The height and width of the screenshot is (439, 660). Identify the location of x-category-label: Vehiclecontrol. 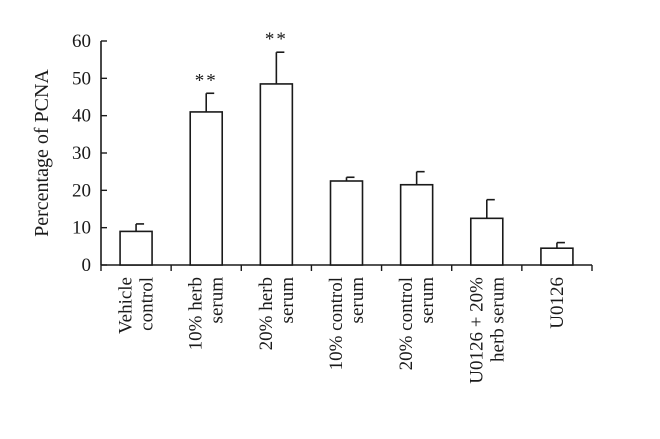
(137, 305).